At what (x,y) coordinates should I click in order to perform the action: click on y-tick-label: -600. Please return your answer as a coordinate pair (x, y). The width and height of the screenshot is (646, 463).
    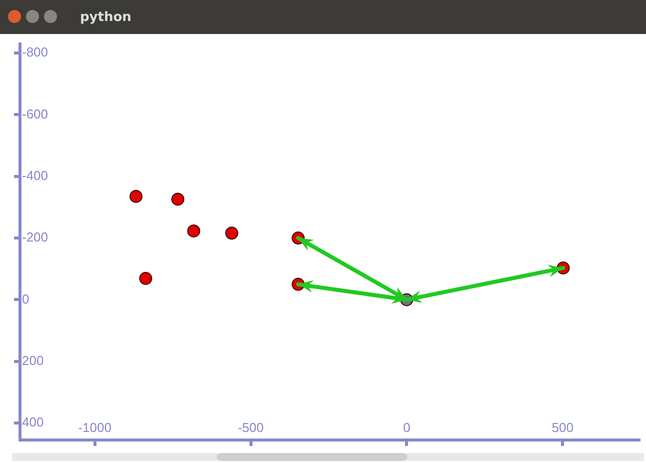
    Looking at the image, I should click on (35, 114).